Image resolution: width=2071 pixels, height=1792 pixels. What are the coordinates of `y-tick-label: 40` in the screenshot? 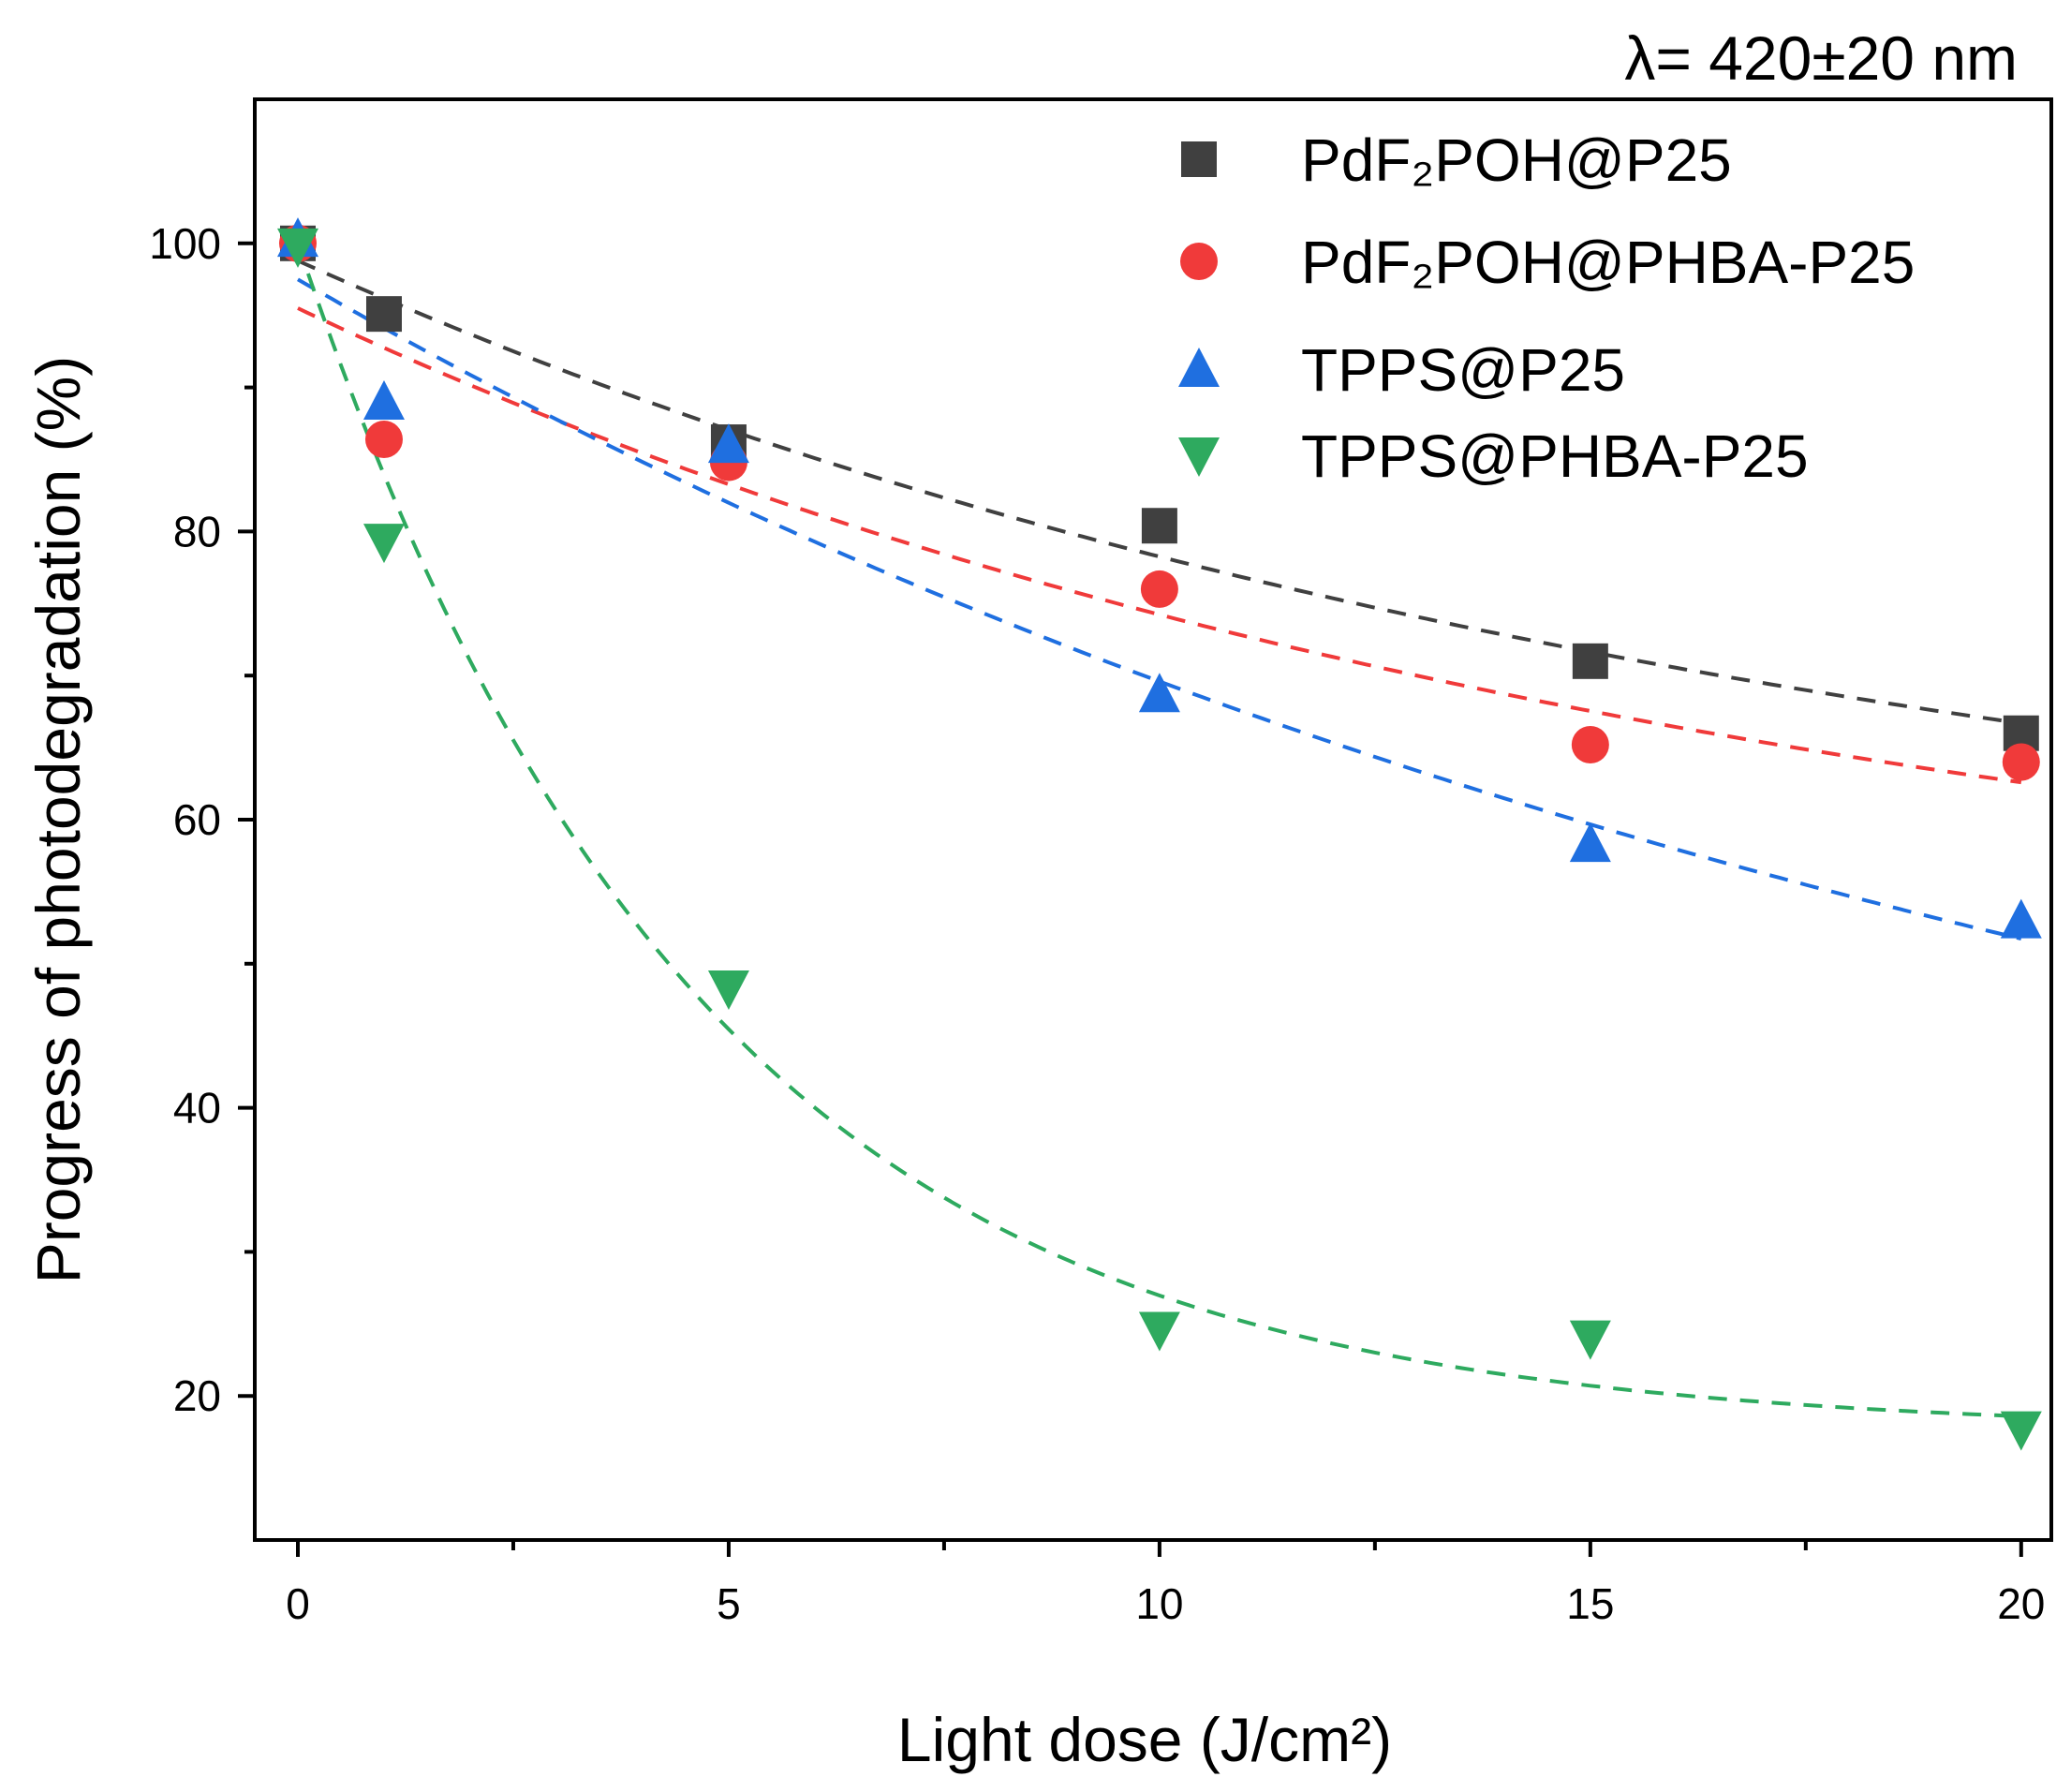 It's located at (197, 1108).